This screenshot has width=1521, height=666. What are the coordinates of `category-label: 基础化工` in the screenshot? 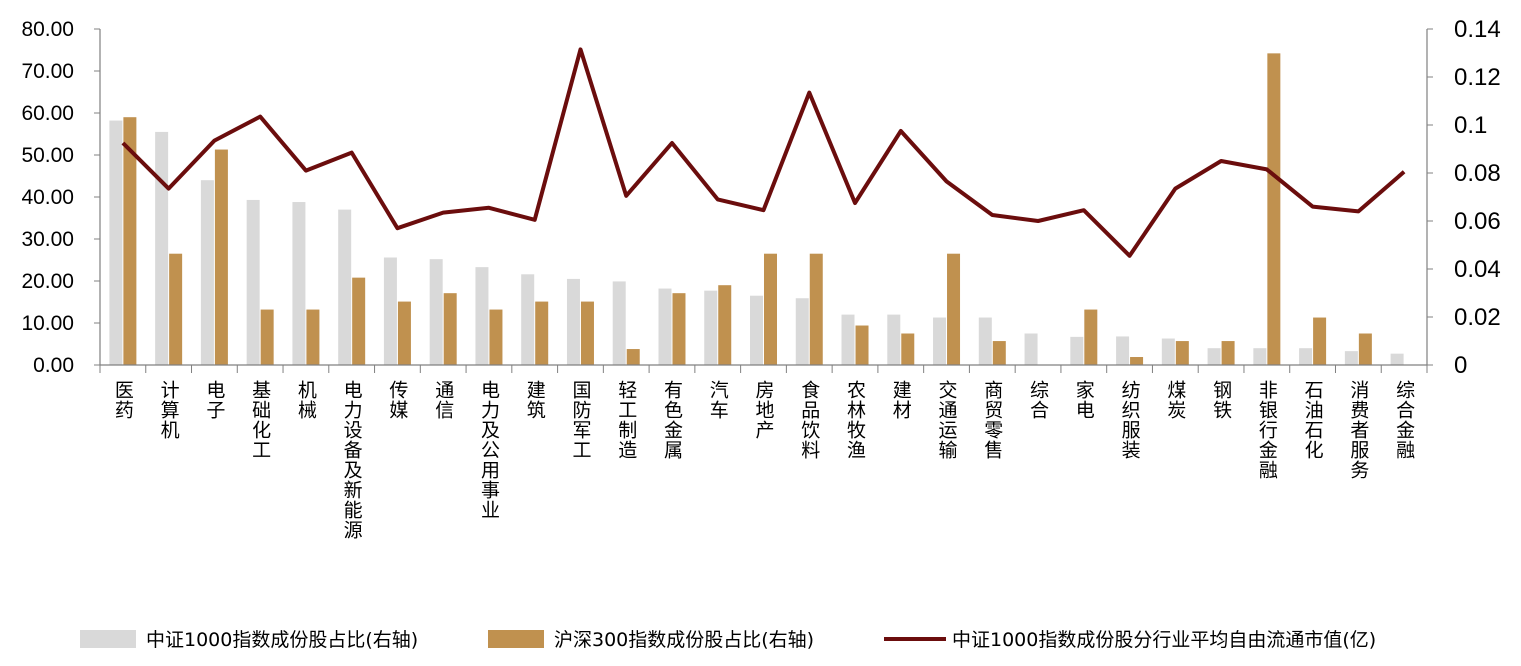 It's located at (260, 420).